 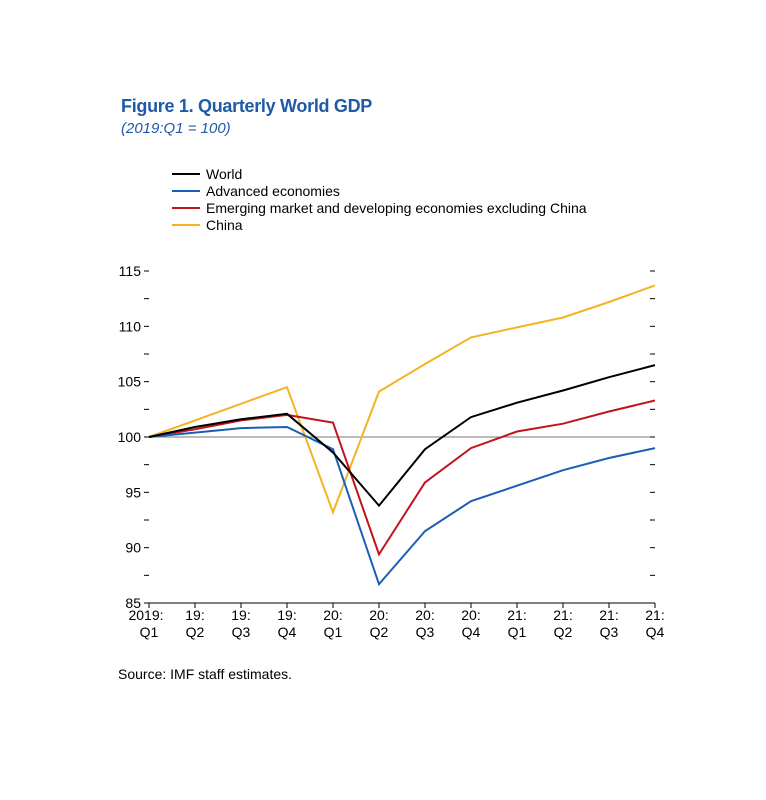 I want to click on legend-label-advanced: Advanced economies, so click(x=273, y=190).